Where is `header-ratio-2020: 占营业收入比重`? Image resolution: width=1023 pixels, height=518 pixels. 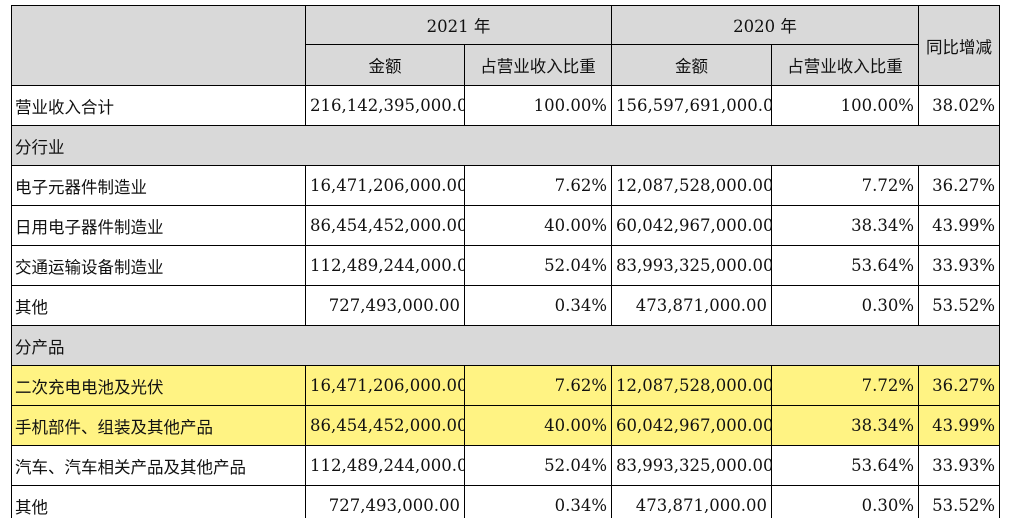 header-ratio-2020: 占营业收入比重 is located at coordinates (845, 65).